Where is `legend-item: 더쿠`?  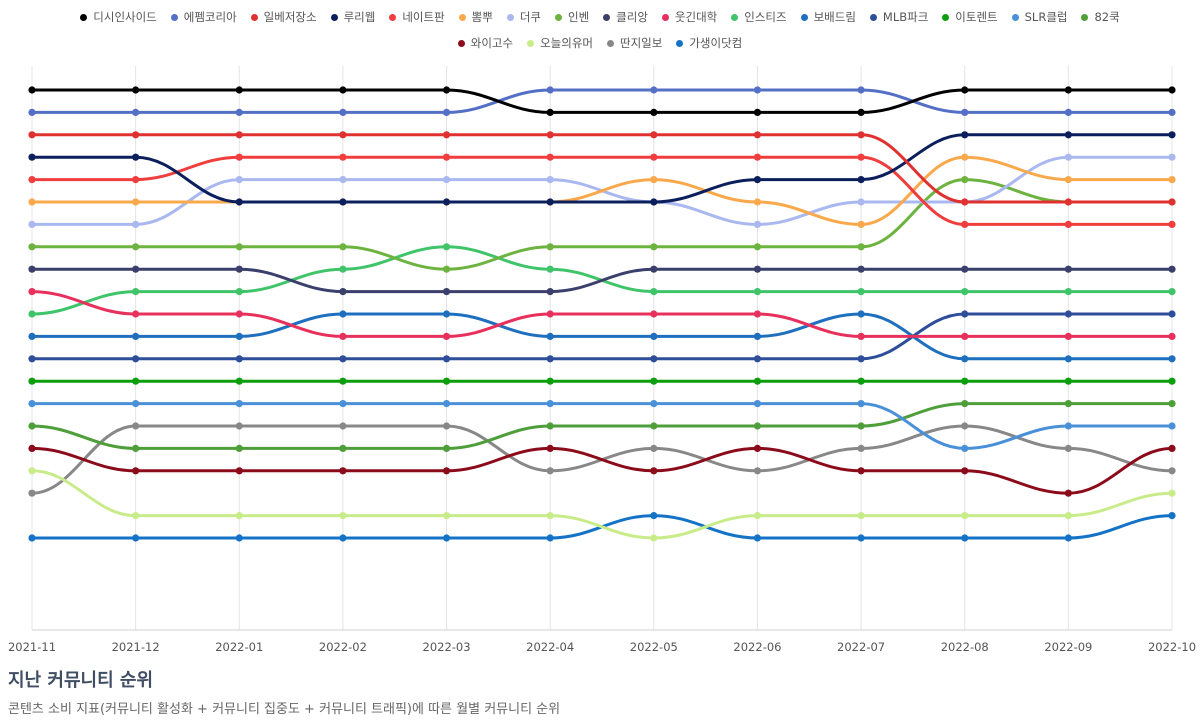 legend-item: 더쿠 is located at coordinates (523, 17).